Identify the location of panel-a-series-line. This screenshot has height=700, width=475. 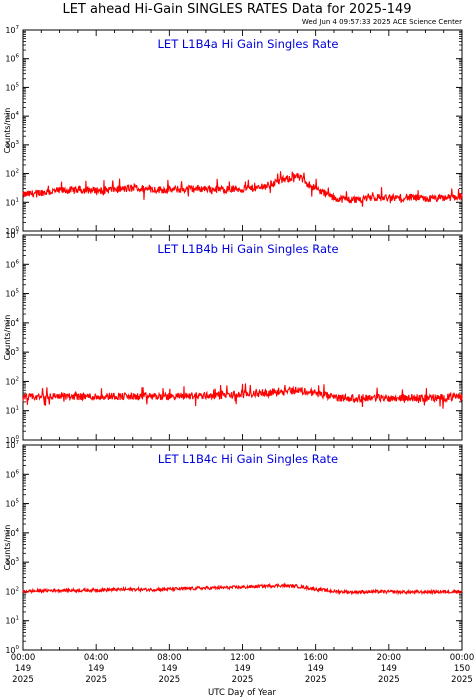
(242, 189).